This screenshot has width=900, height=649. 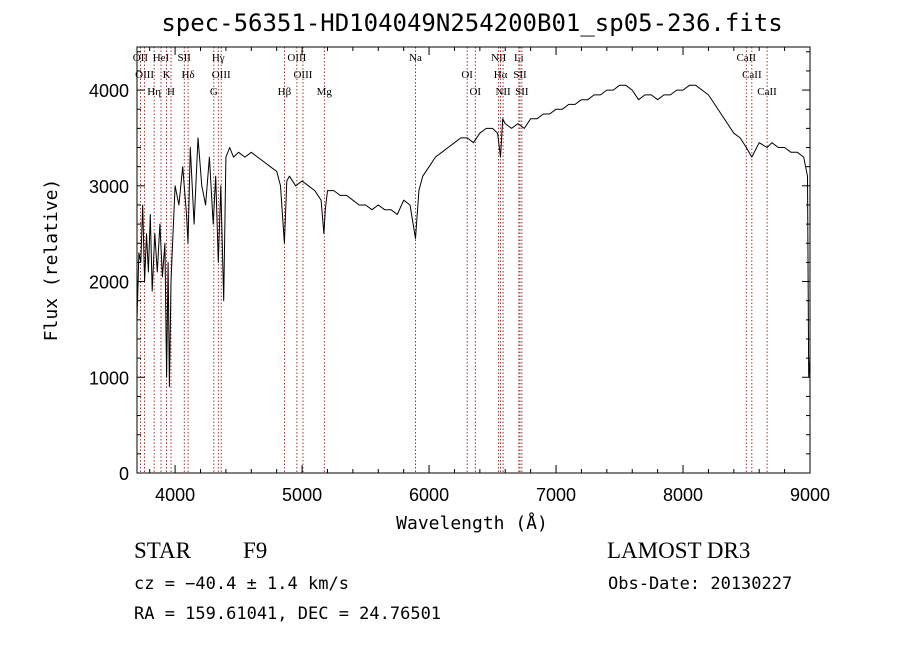 I want to click on line-marker-label: Hγ, so click(x=218, y=58).